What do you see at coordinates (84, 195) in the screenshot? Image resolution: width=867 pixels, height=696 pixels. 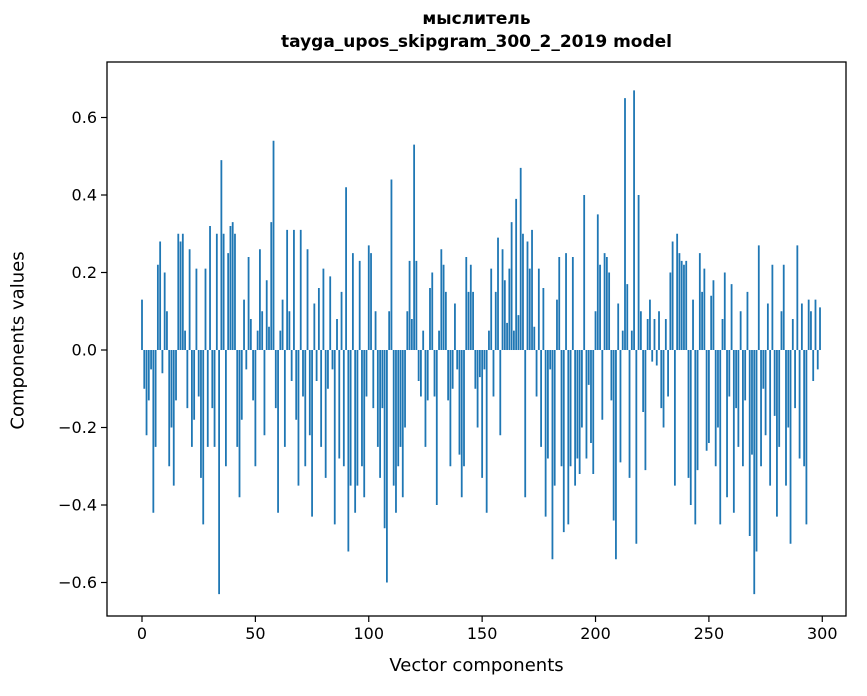 I see `y-tick-label: 0.4` at bounding box center [84, 195].